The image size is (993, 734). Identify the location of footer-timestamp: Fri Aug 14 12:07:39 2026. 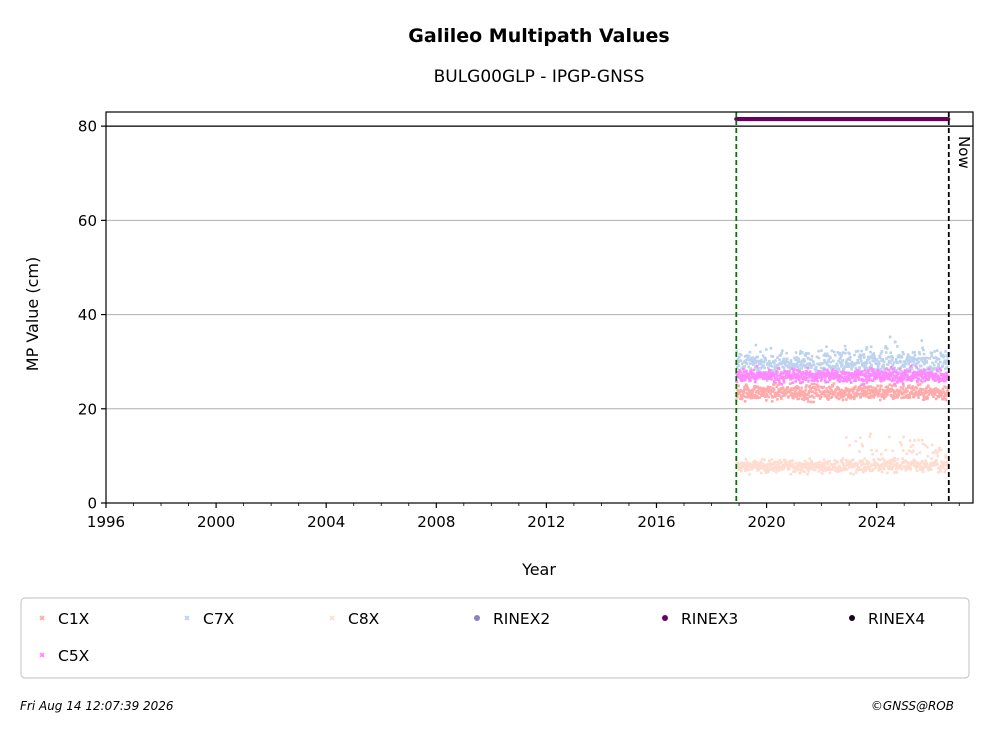
(97, 706).